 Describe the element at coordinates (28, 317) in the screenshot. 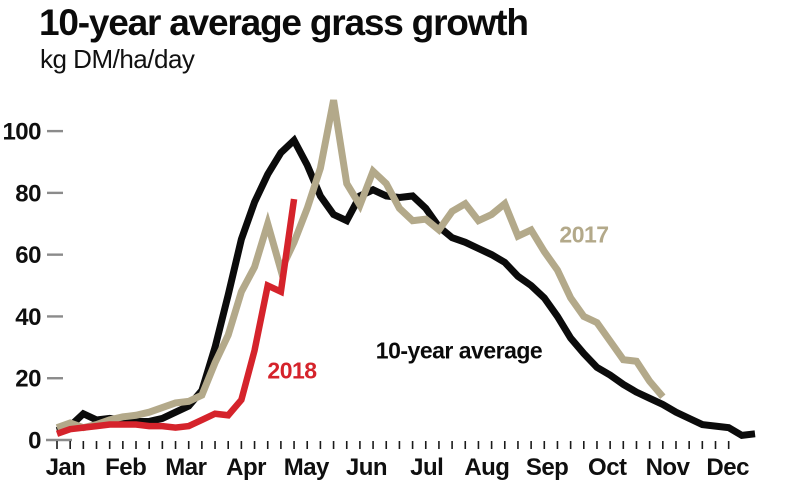

I see `y-axis-label: 40` at that location.